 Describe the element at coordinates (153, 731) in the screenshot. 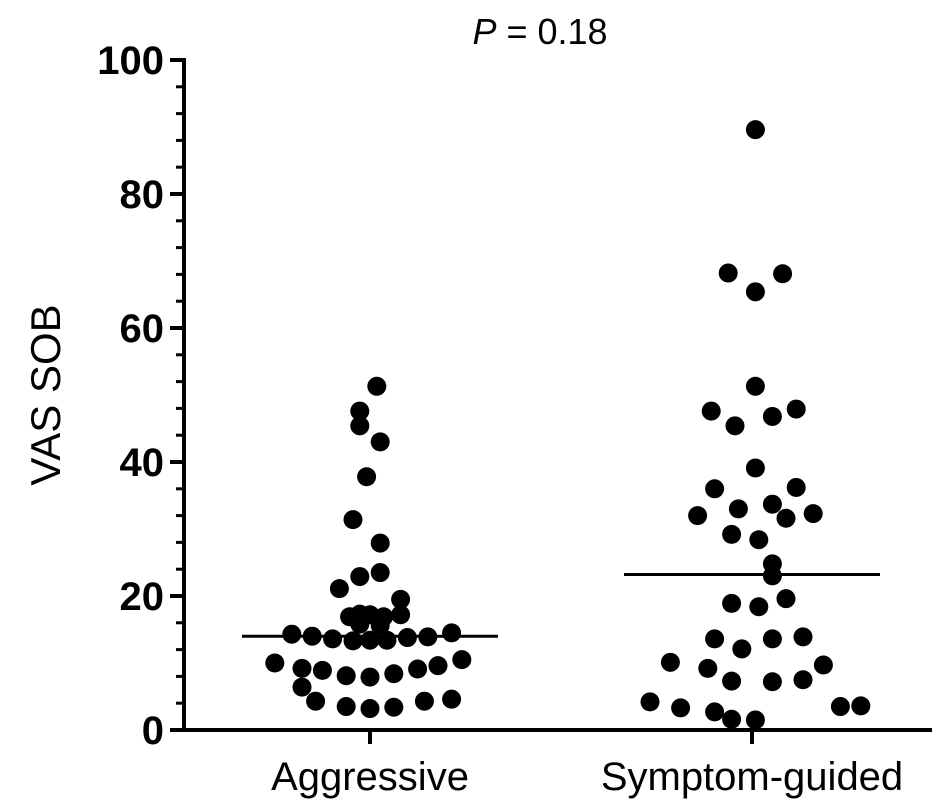

I see `y-tick-label: 0` at that location.